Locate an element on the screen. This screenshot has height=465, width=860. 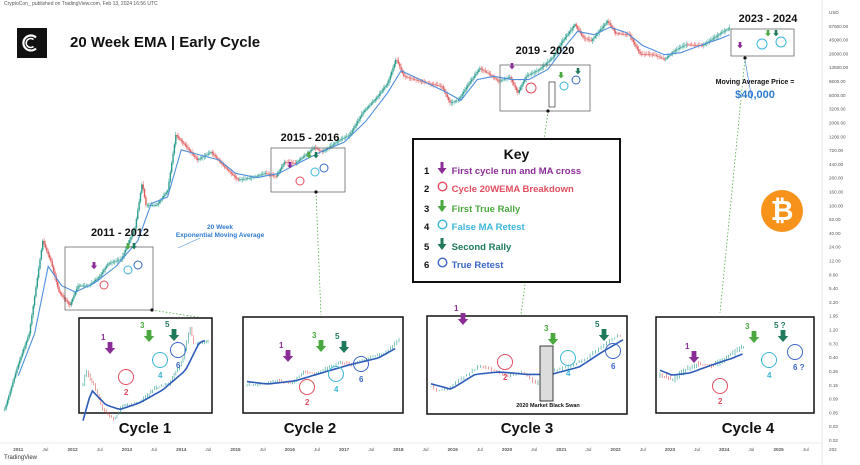
inset-marker-number: 2 is located at coordinates (307, 402).